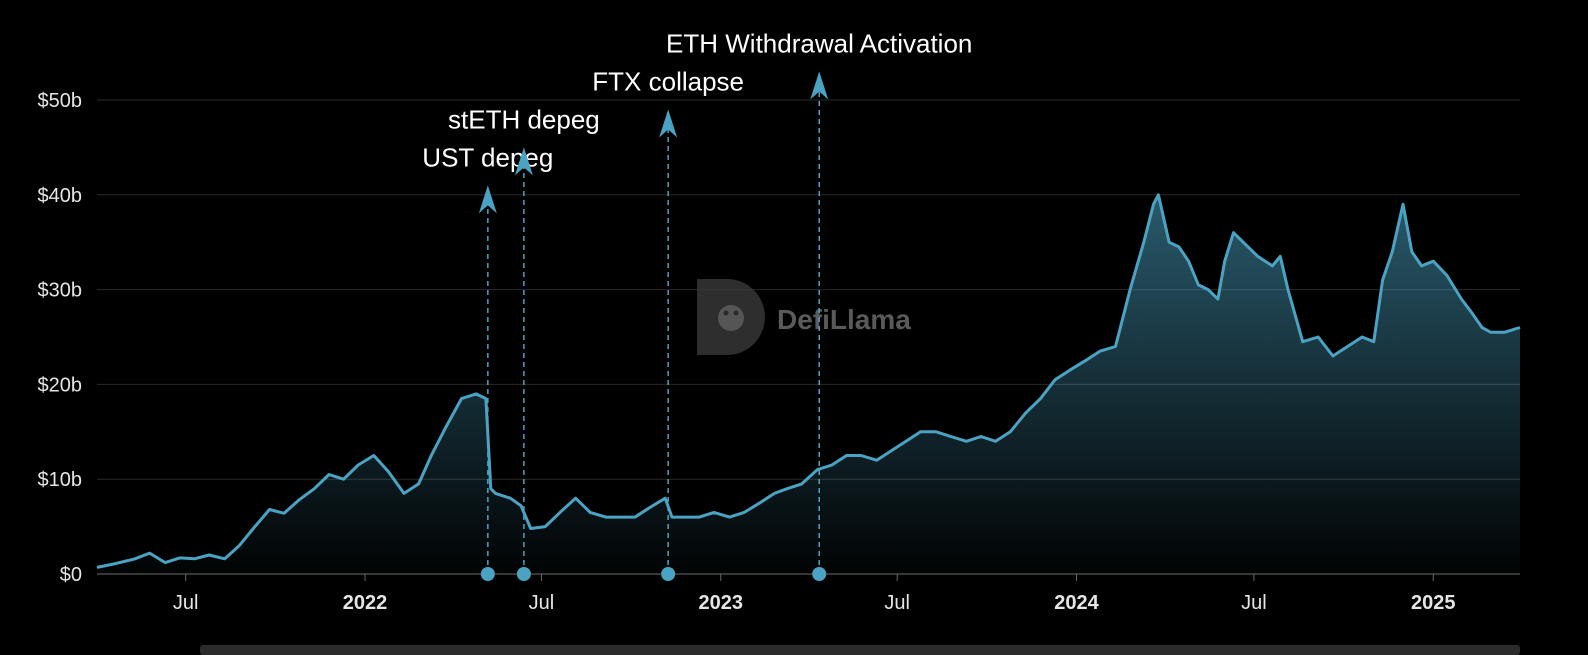 Image resolution: width=1588 pixels, height=655 pixels. I want to click on y-tick-label: $50b, so click(60, 101).